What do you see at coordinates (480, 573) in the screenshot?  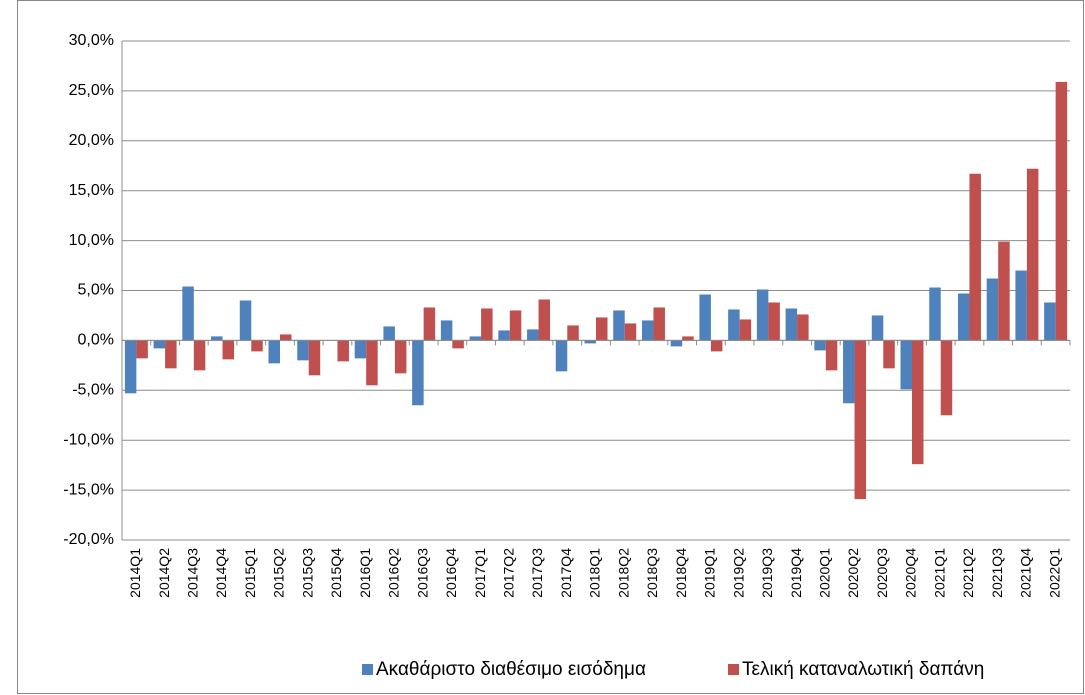 I see `x-tick-label: 2017Q1` at bounding box center [480, 573].